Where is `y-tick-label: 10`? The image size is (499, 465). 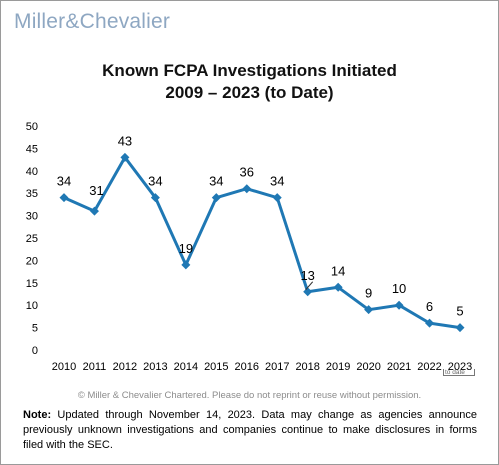 y-tick-label: 10 is located at coordinates (32, 306).